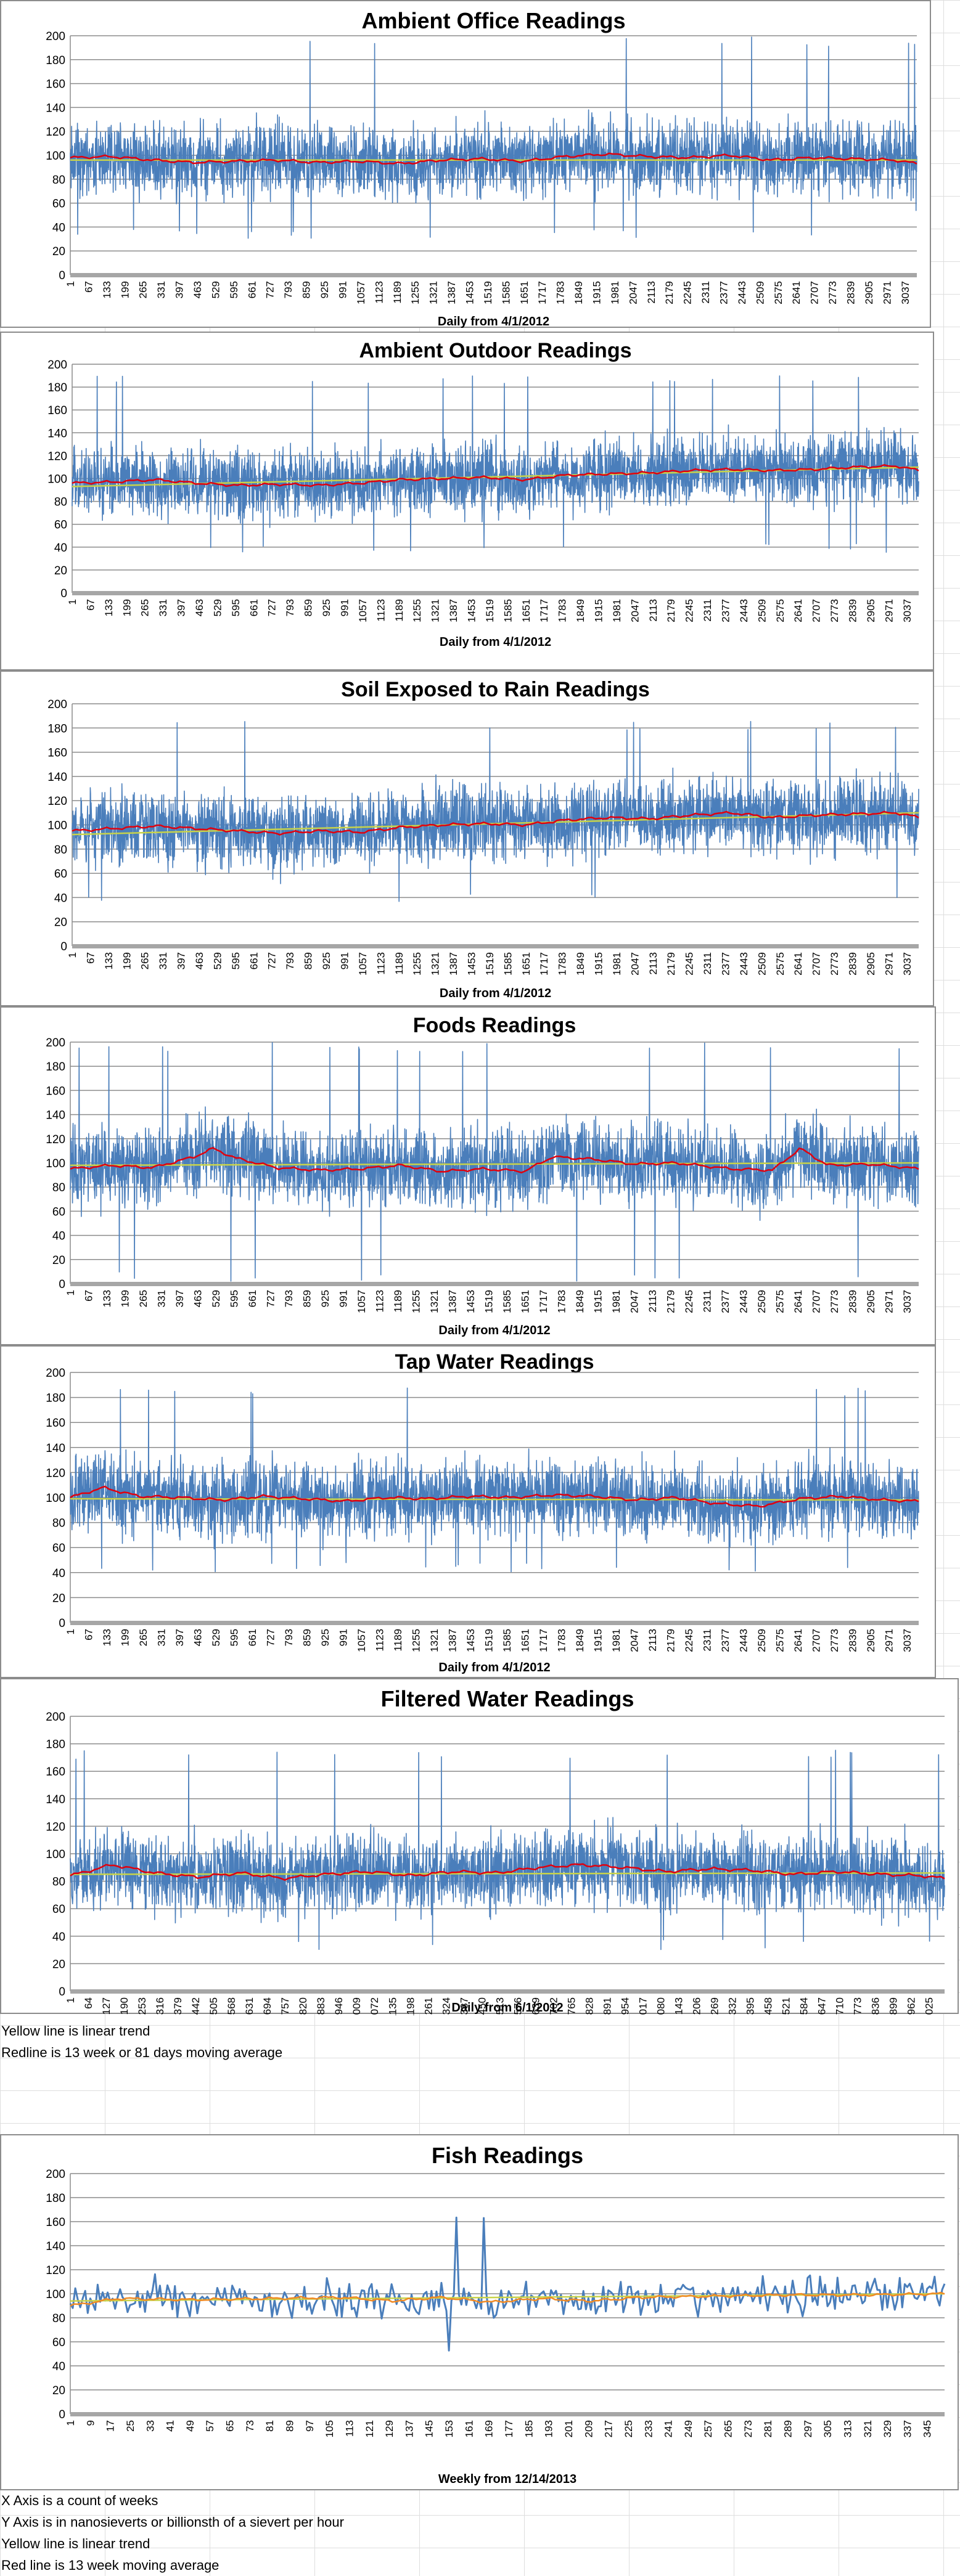  Describe the element at coordinates (398, 1301) in the screenshot. I see `x-tick-label: 1189` at that location.